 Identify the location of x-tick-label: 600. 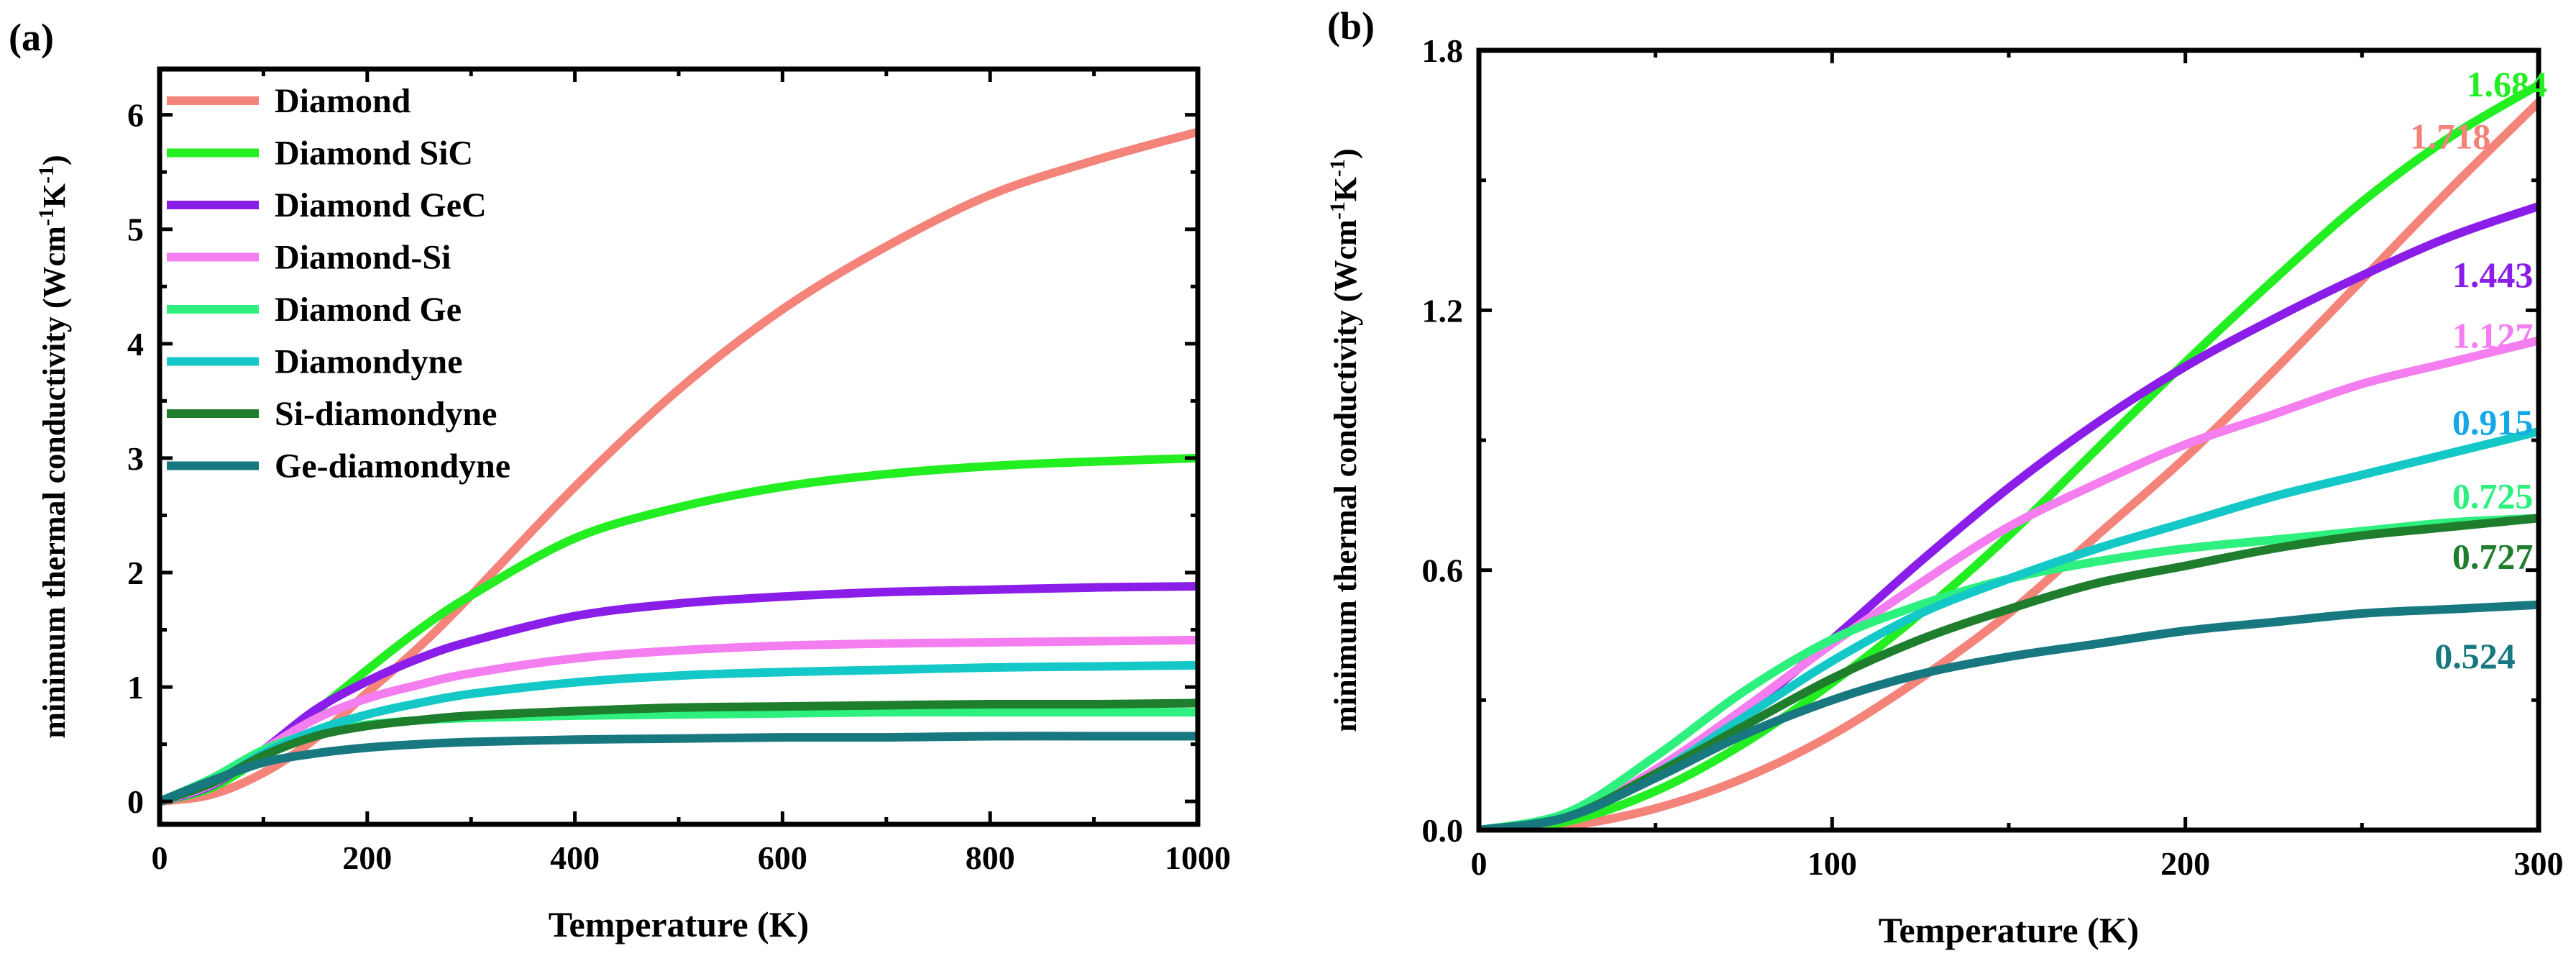
(782, 857).